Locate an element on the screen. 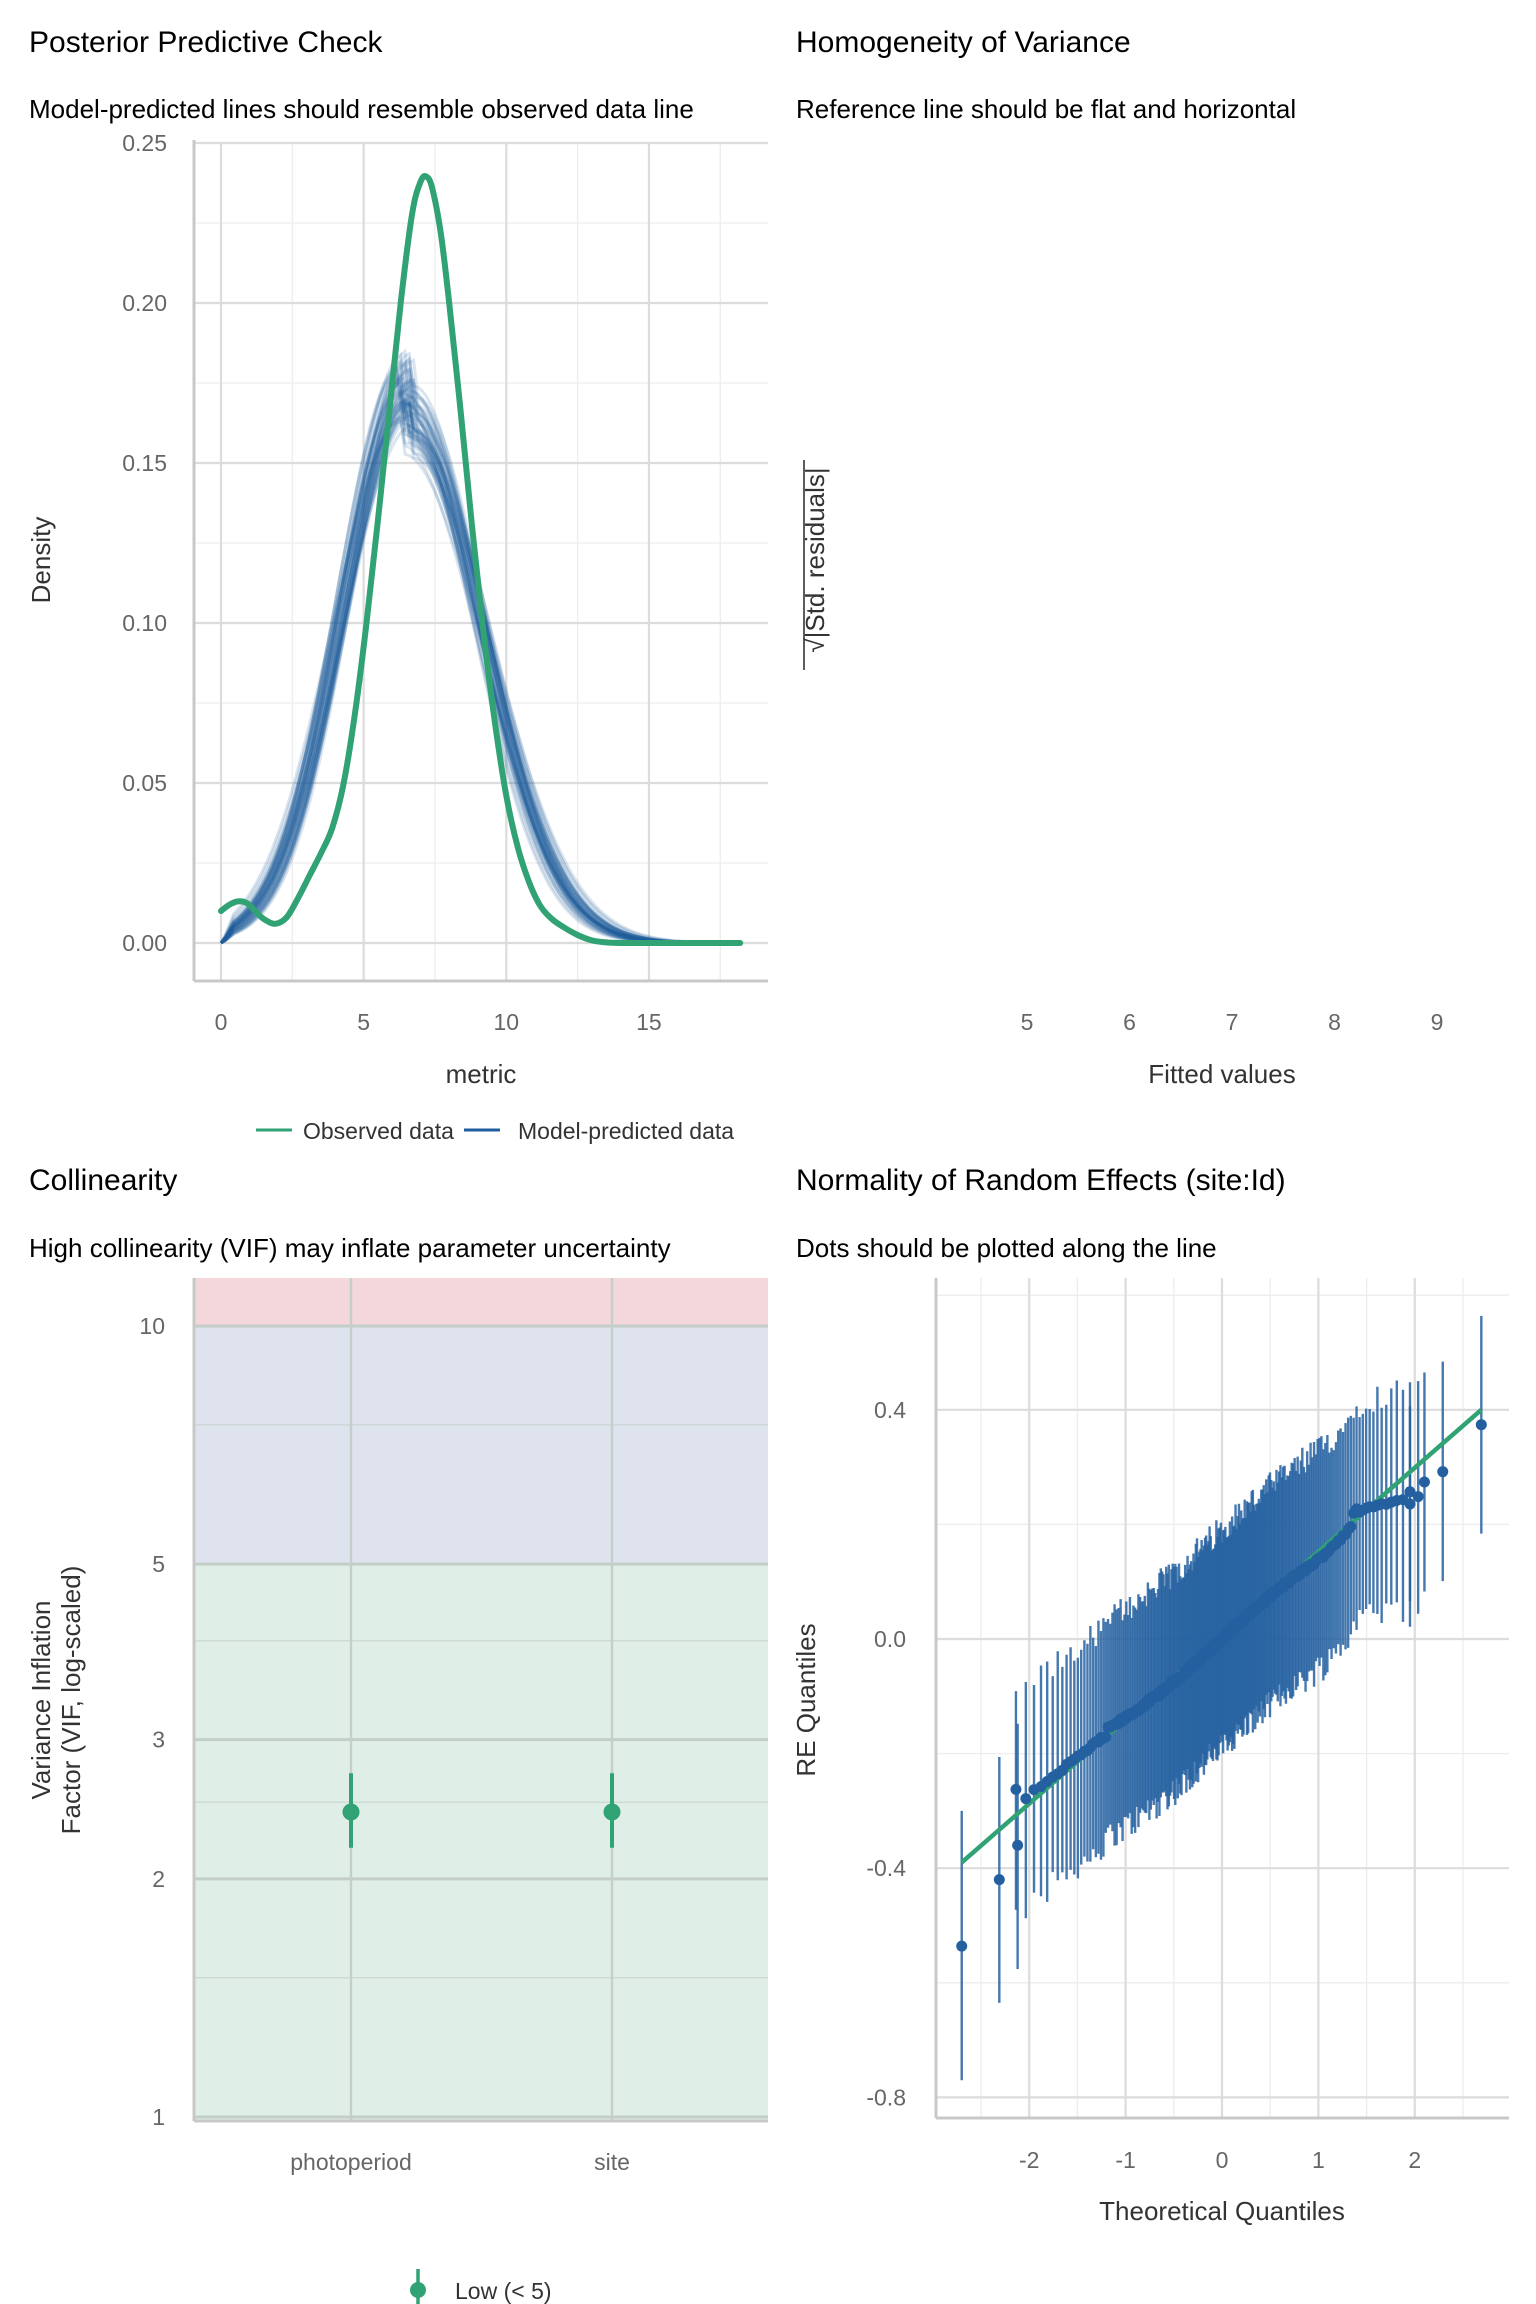 The image size is (1536, 2304). homogeneity-x-tick-labels: 5 6 7 8 9 is located at coordinates (1232, 1022).